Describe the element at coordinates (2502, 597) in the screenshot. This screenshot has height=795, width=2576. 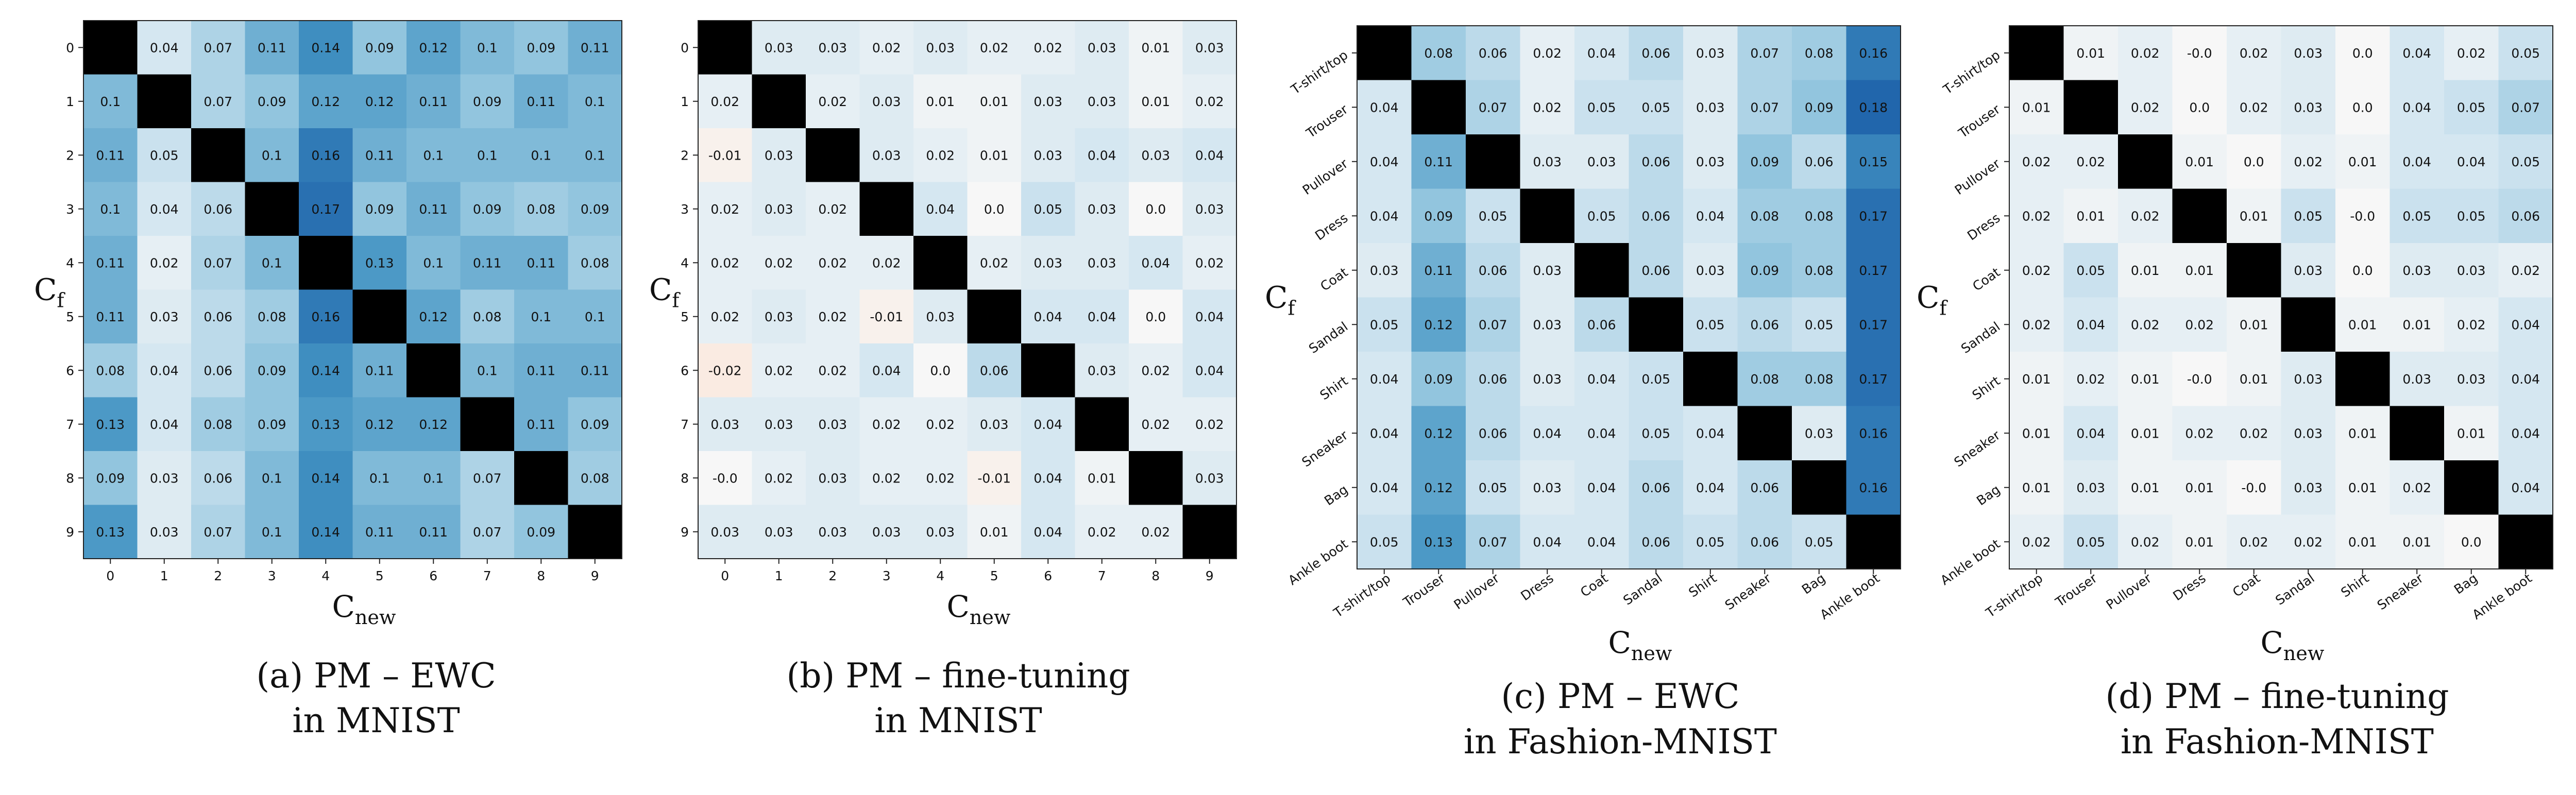
I see `x-tick-label: Ankle boot` at that location.